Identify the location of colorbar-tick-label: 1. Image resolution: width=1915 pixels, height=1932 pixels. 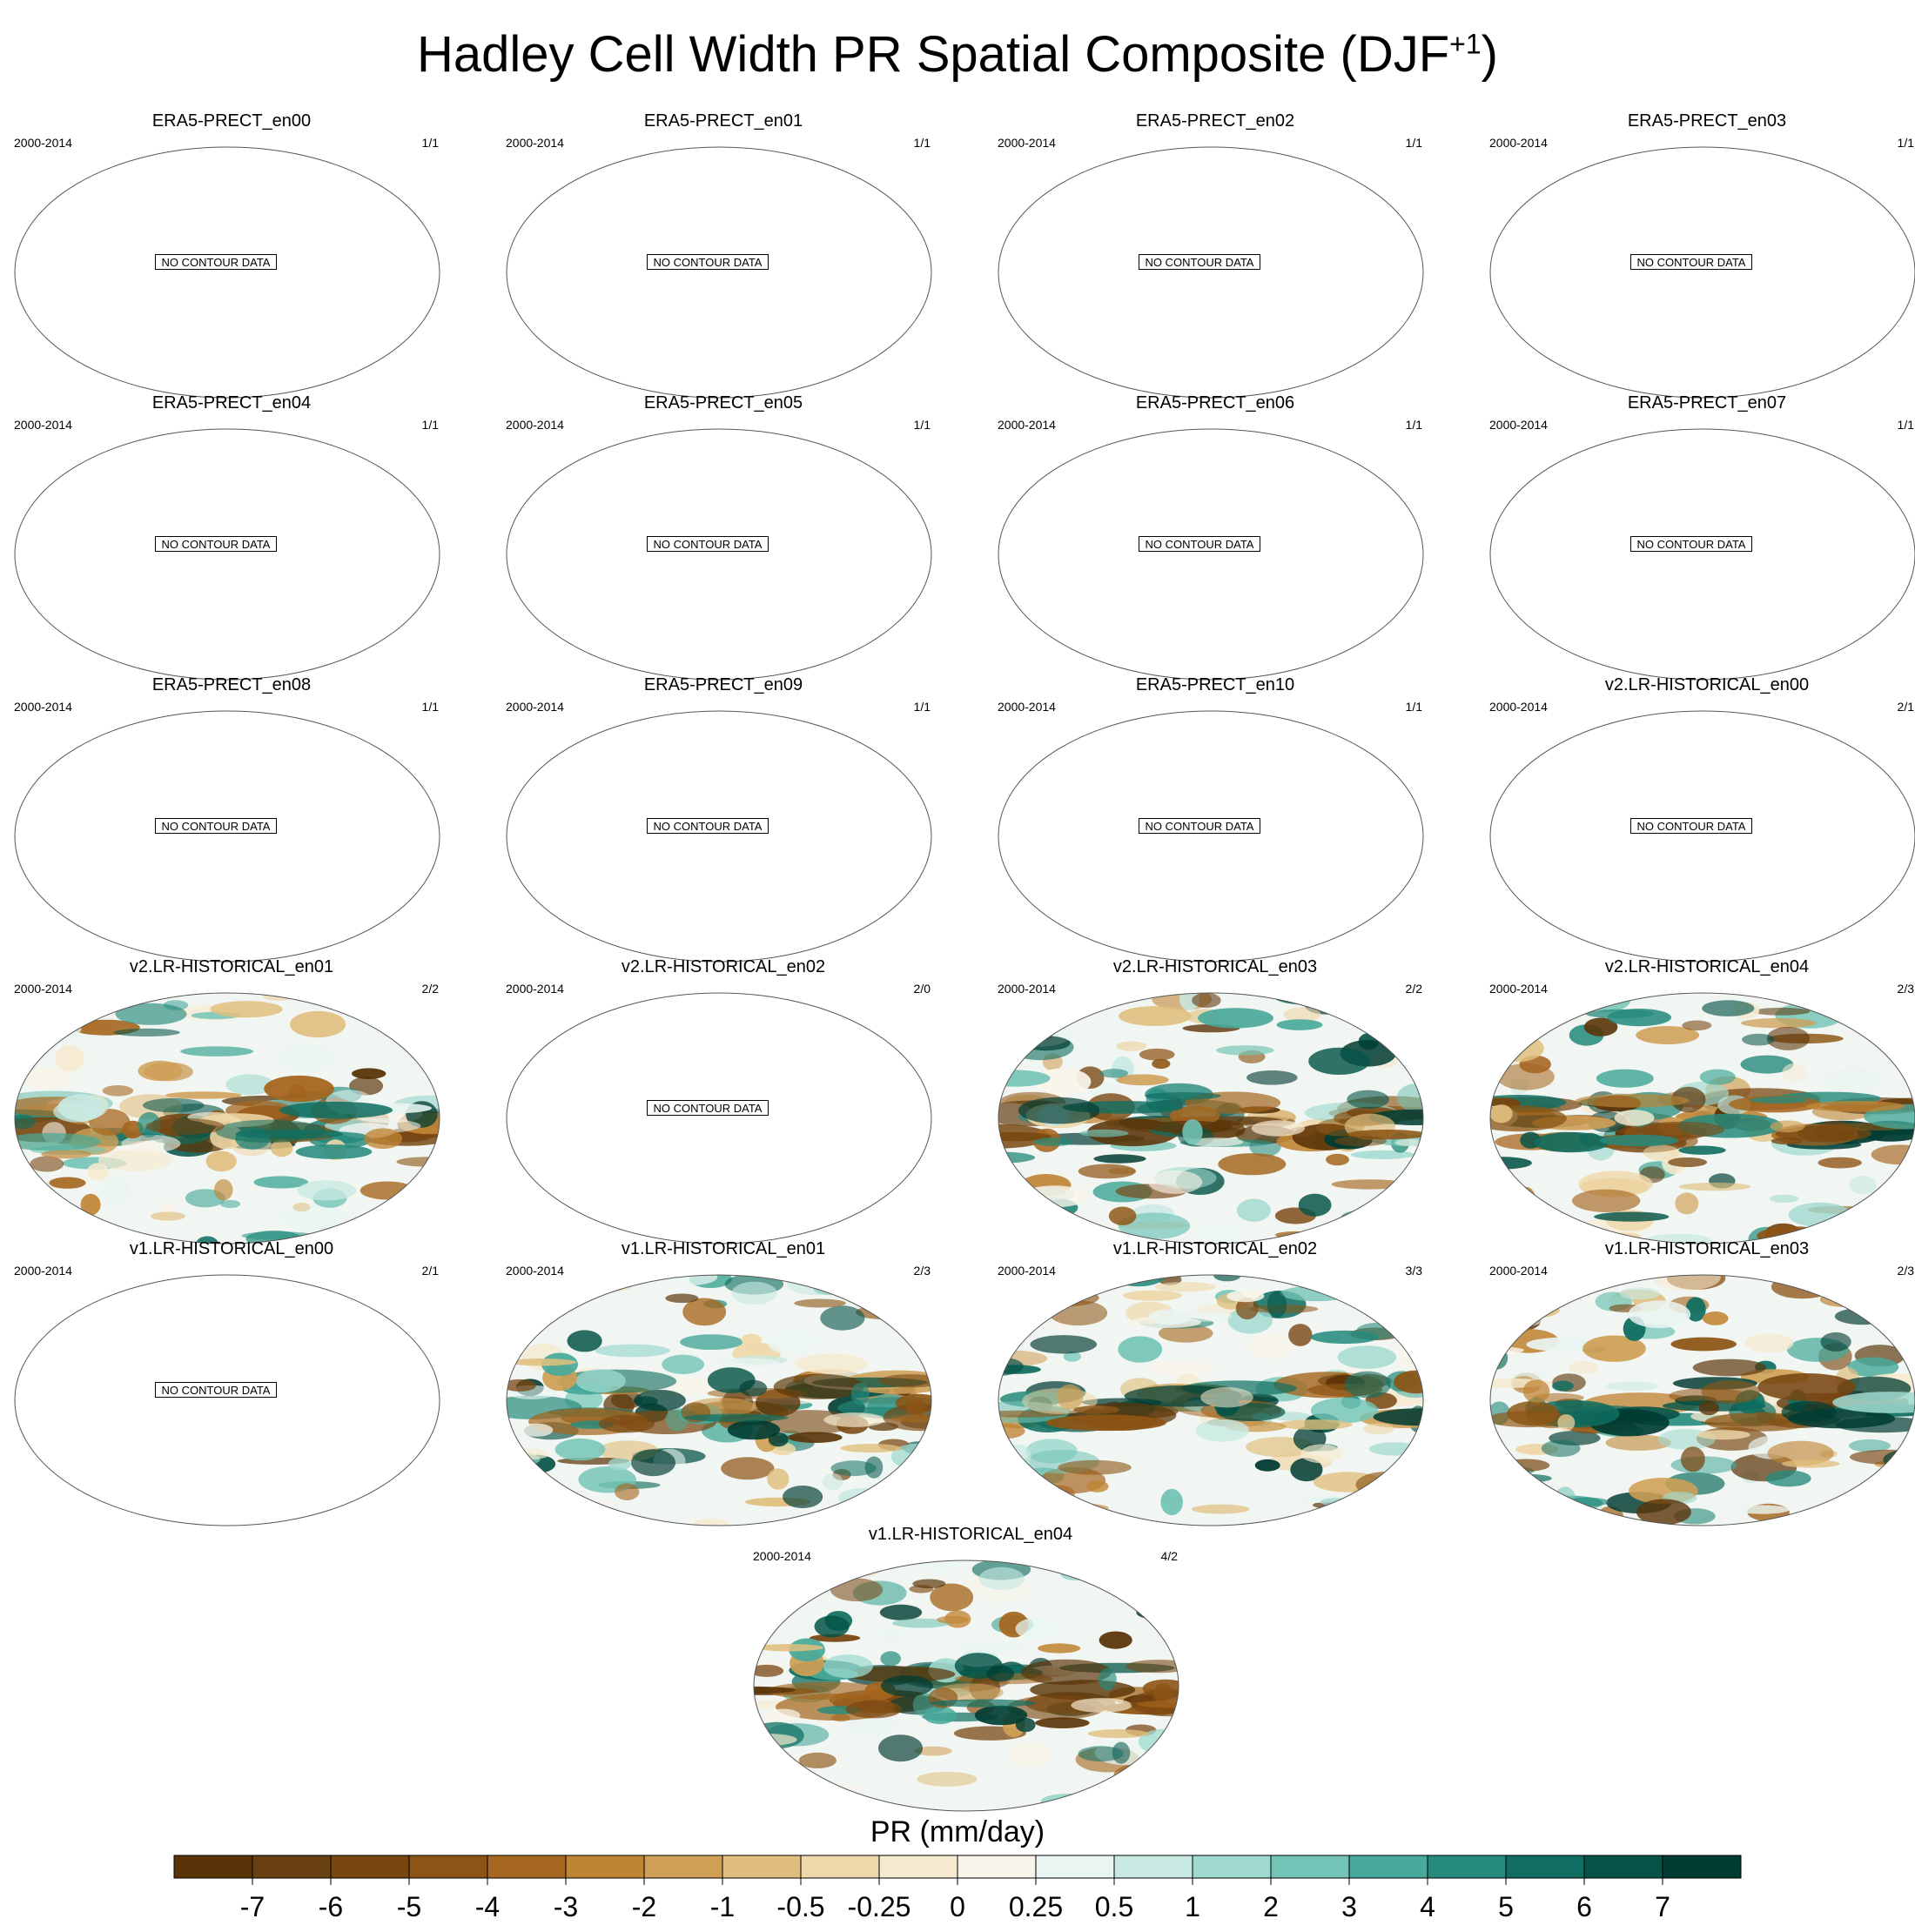
(1192, 1906).